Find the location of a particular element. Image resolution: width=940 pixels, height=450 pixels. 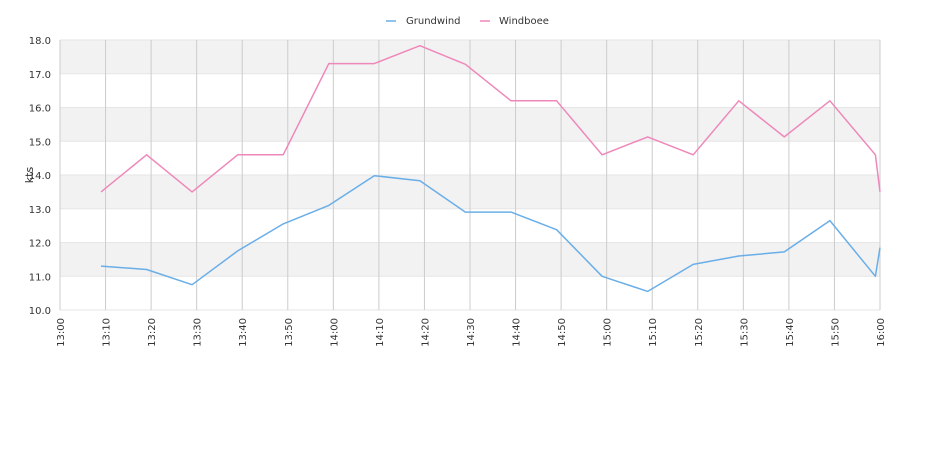

y-tick-labels: 10.0 11.0 12.0 13.0 14.0 15.0 16.0 17.0 18.0 is located at coordinates (40, 176).